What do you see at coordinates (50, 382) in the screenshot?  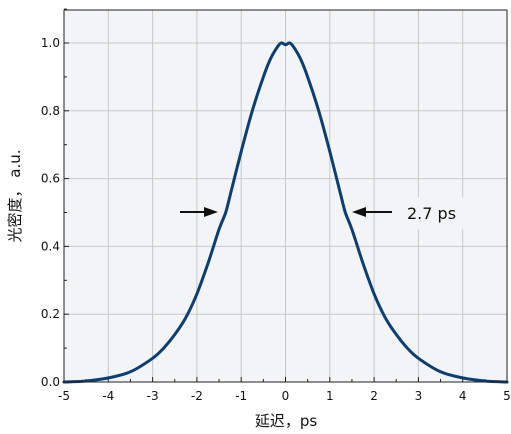 I see `y-tick-label: 0.0` at bounding box center [50, 382].